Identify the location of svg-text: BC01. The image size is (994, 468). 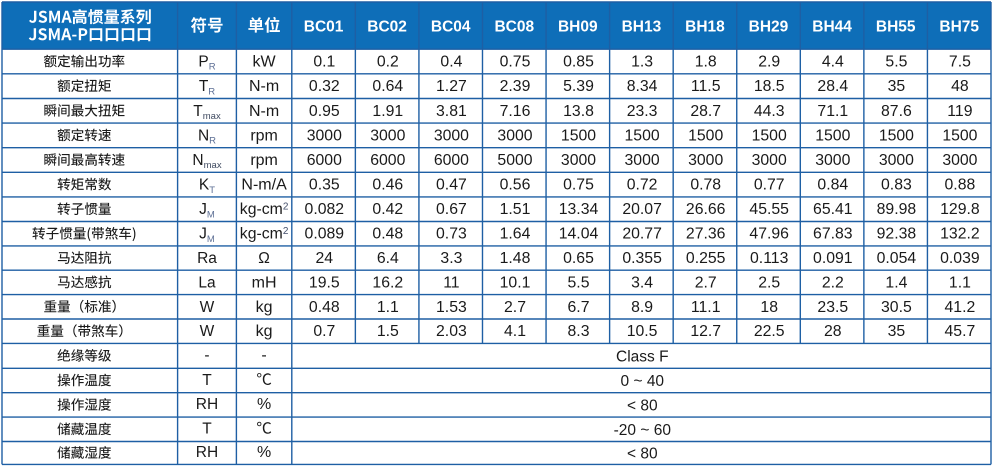
(324, 26).